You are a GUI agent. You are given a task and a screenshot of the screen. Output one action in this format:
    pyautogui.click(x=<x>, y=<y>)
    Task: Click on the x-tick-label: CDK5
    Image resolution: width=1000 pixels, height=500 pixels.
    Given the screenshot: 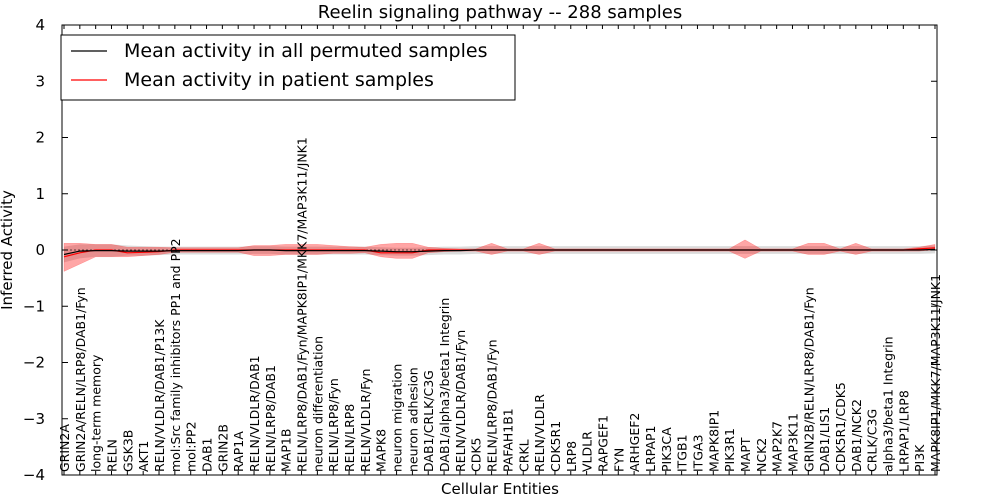 What is the action you would take?
    pyautogui.click(x=476, y=454)
    